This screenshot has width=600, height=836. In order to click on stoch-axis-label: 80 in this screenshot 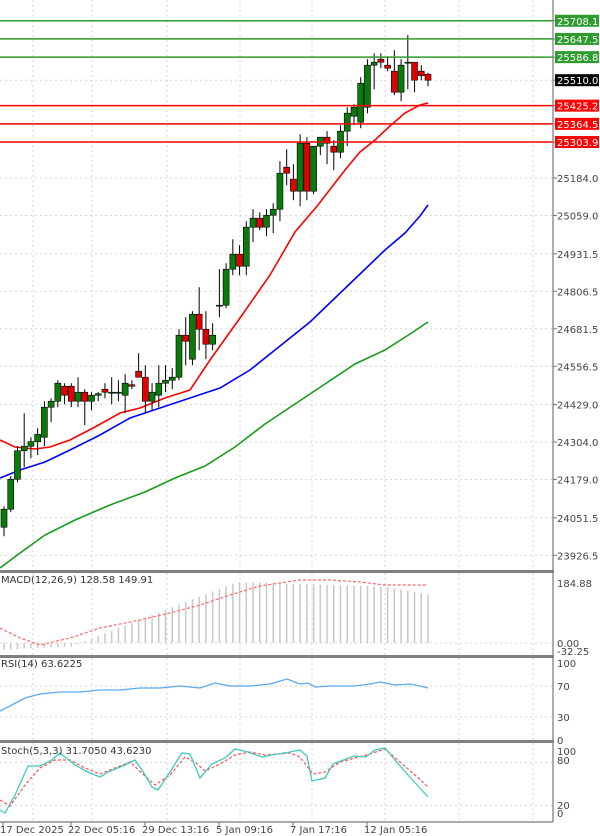, I will do `click(563, 761)`.